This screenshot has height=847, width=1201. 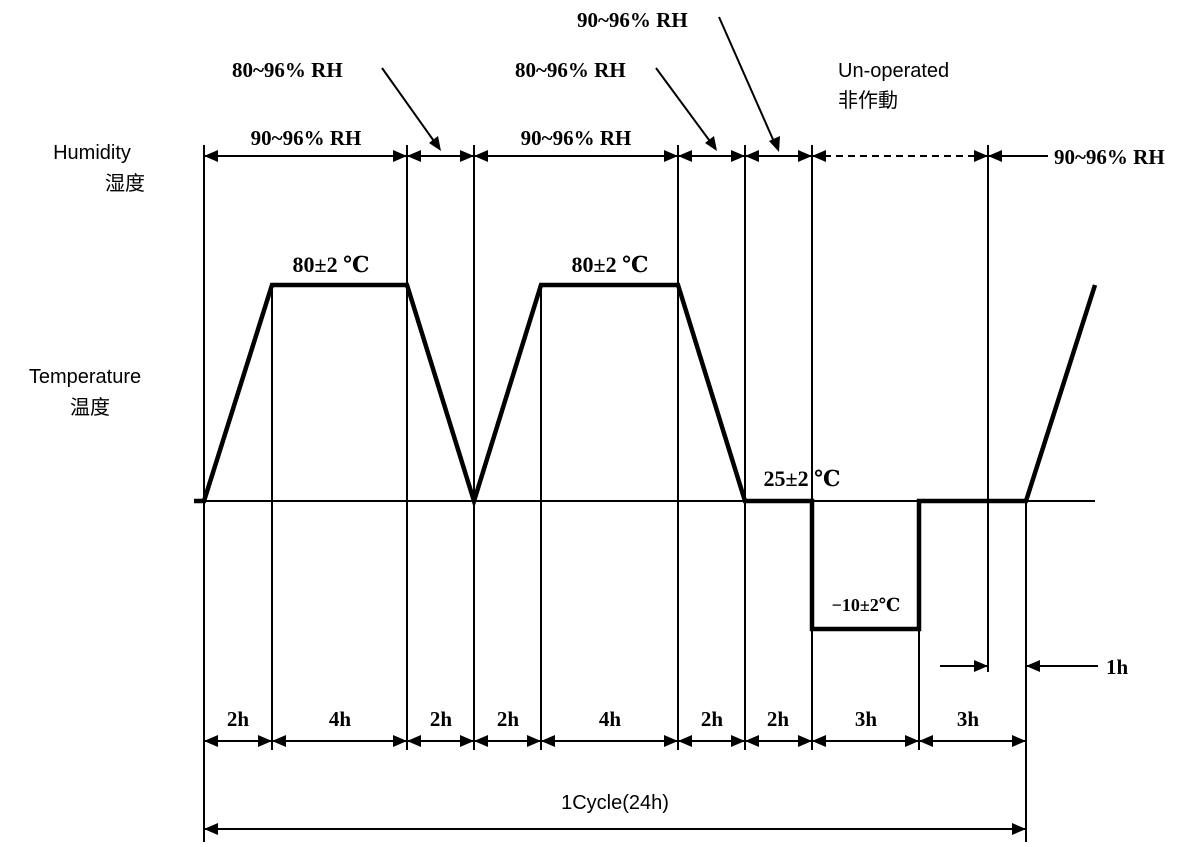 What do you see at coordinates (802, 478) in the screenshot?
I see `temperature-room-label: 25±2 ℃` at bounding box center [802, 478].